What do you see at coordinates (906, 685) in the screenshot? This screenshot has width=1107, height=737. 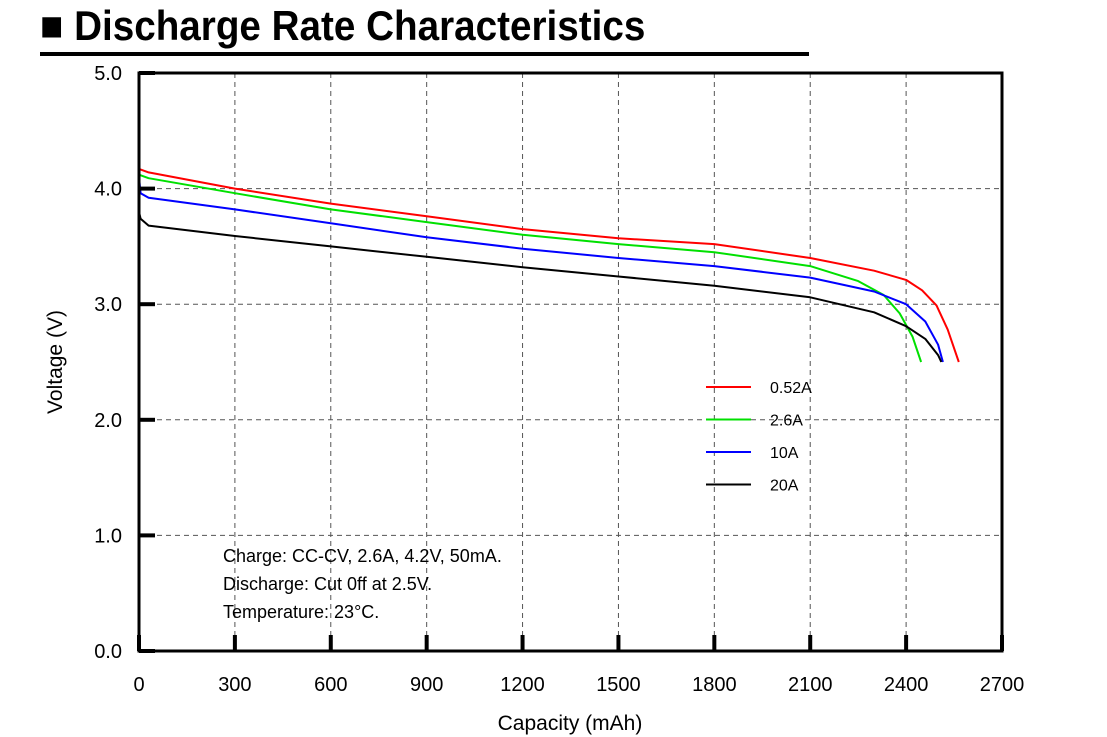 I see `x-tick-label: 2400` at bounding box center [906, 685].